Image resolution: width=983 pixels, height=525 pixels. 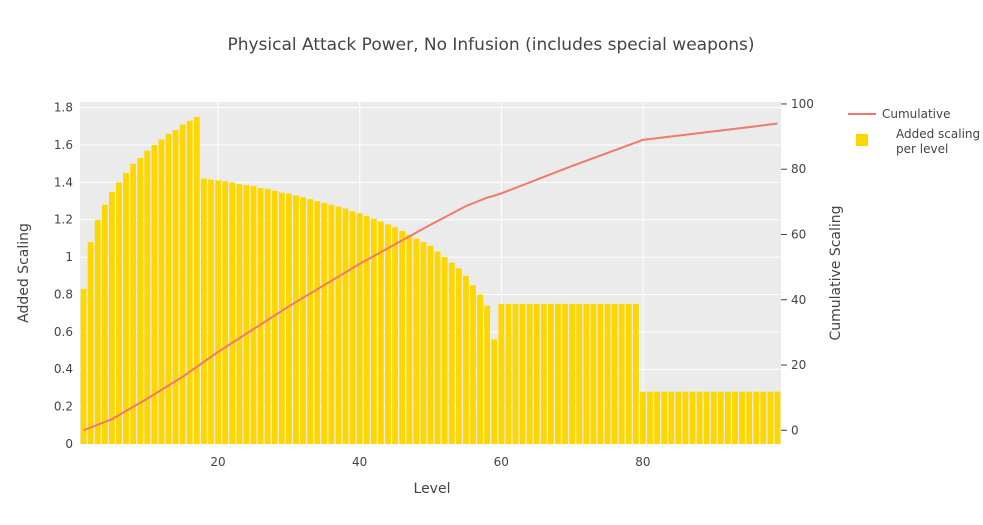 I want to click on y-tick-label: 1.4, so click(x=63, y=182).